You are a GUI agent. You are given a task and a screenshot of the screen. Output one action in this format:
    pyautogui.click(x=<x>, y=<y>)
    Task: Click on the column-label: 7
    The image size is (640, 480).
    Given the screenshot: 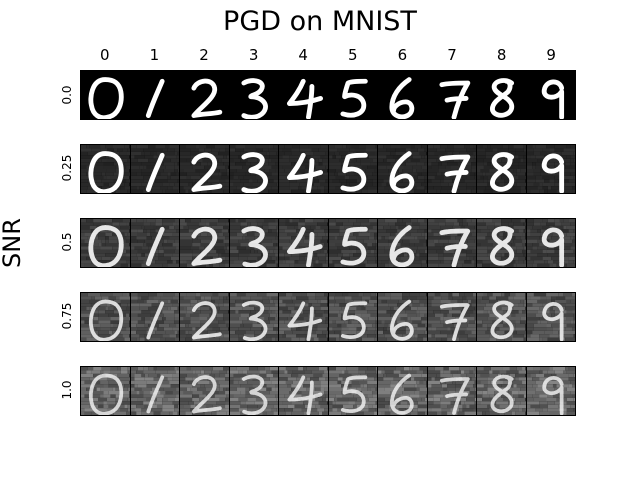 What is the action you would take?
    pyautogui.click(x=452, y=55)
    